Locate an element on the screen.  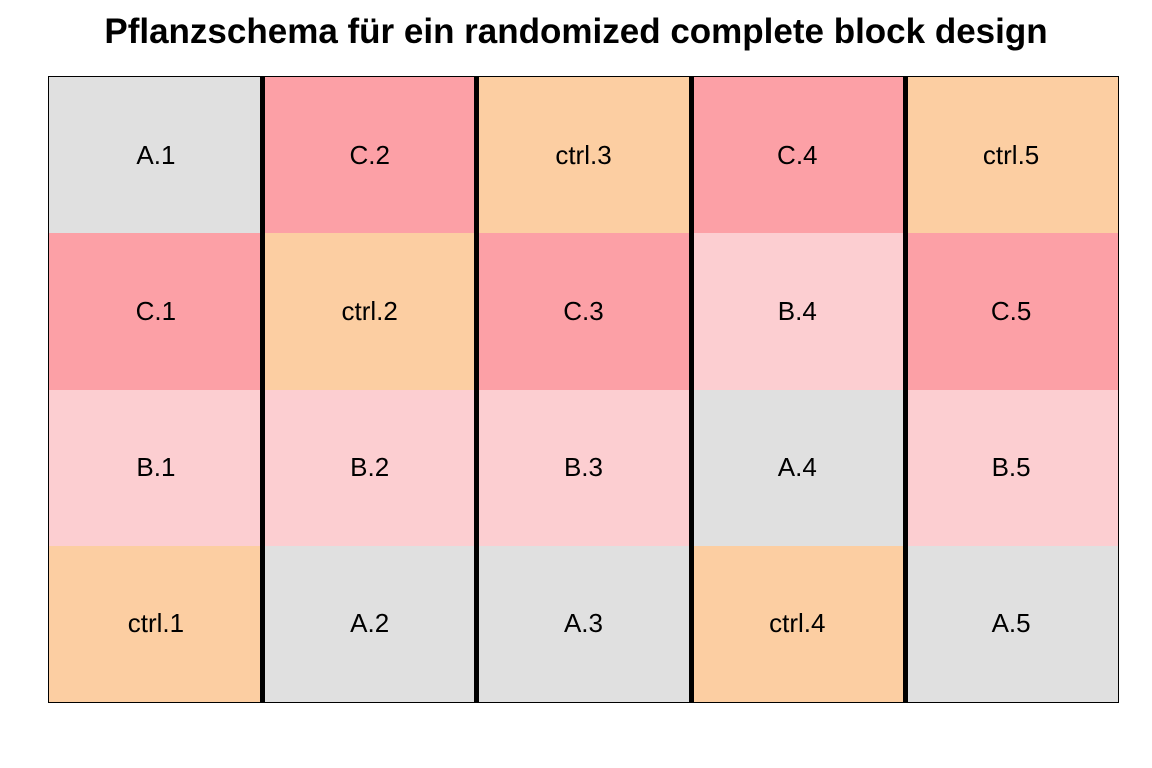
plot-cell: B.5 is located at coordinates (1011, 467).